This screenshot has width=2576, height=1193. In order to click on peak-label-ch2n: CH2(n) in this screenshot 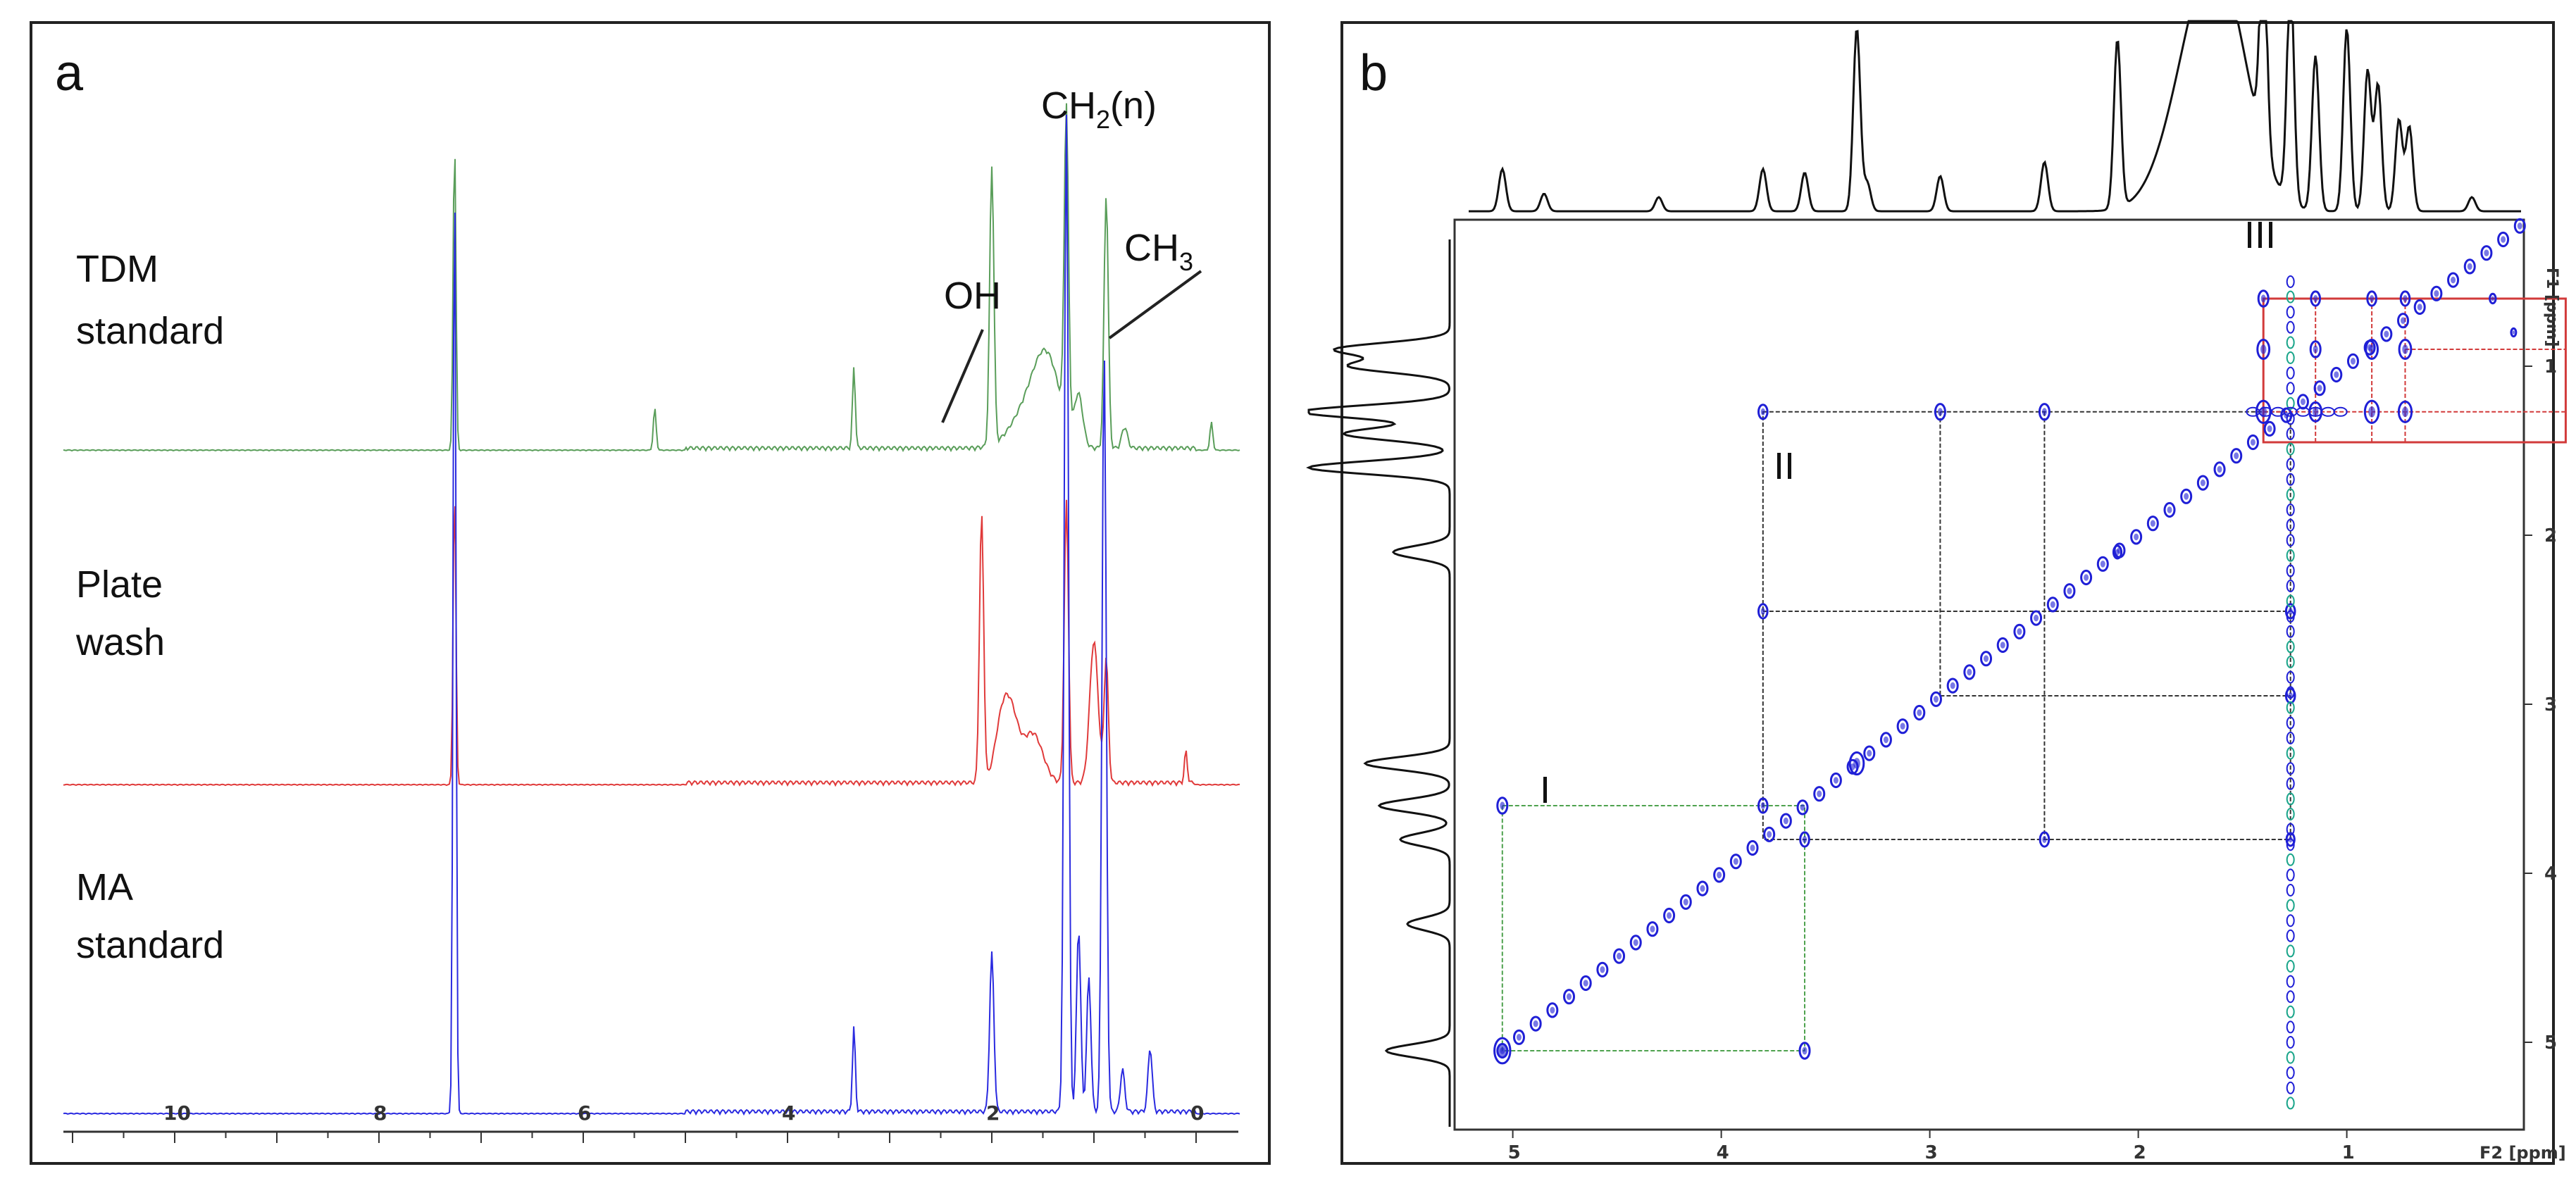, I will do `click(1099, 110)`.